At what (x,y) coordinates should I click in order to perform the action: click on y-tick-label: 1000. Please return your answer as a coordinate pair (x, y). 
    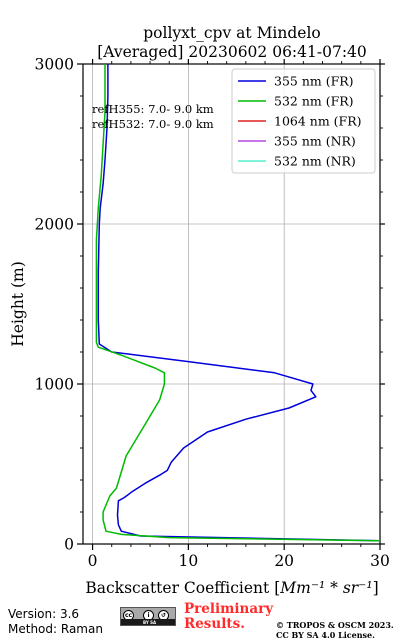
    Looking at the image, I should click on (54, 385).